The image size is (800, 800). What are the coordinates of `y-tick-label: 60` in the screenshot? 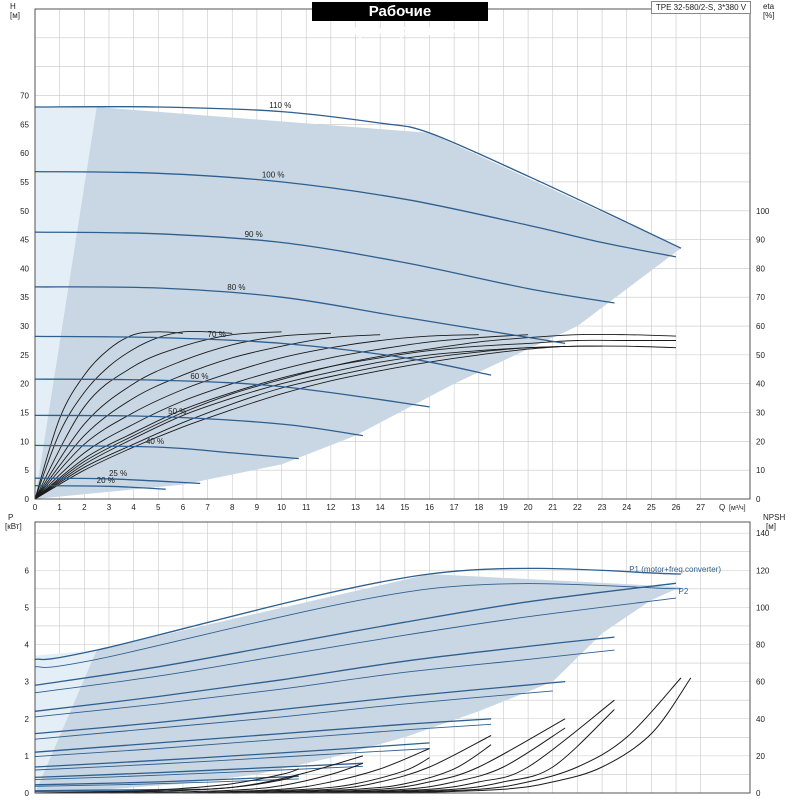 It's located at (24, 153).